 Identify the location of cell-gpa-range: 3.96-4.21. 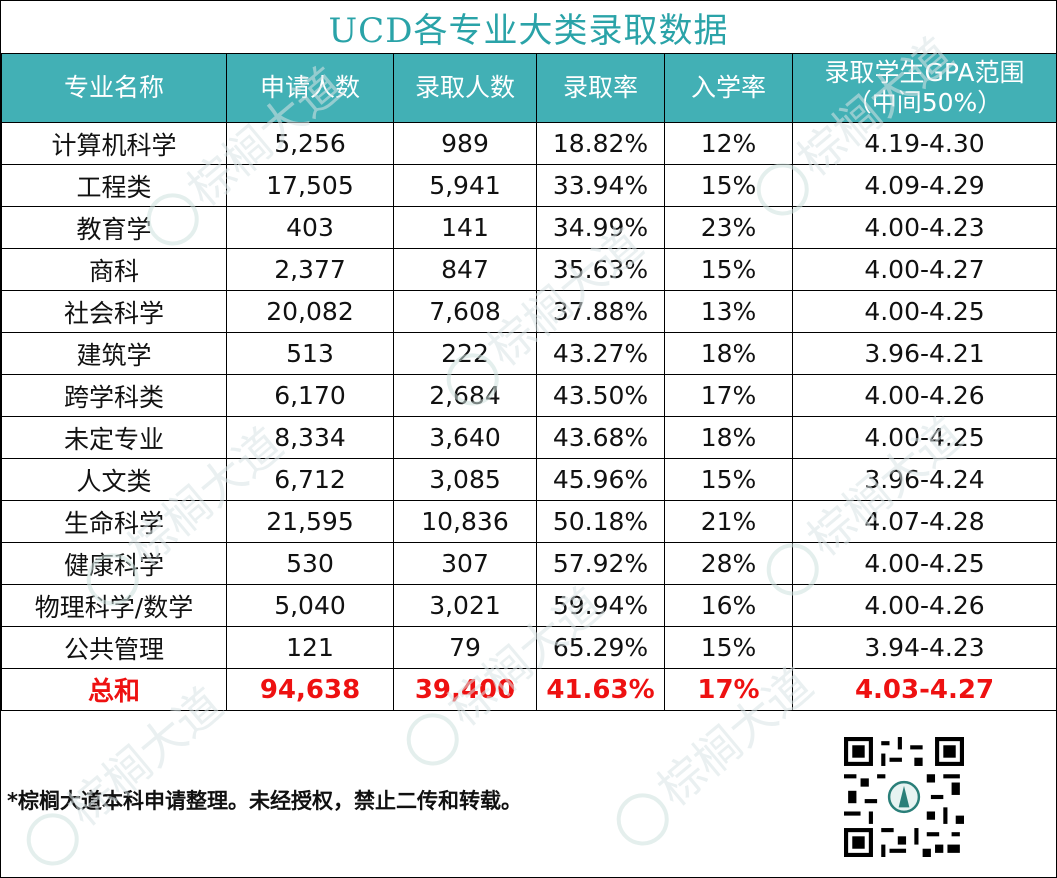
(924, 353).